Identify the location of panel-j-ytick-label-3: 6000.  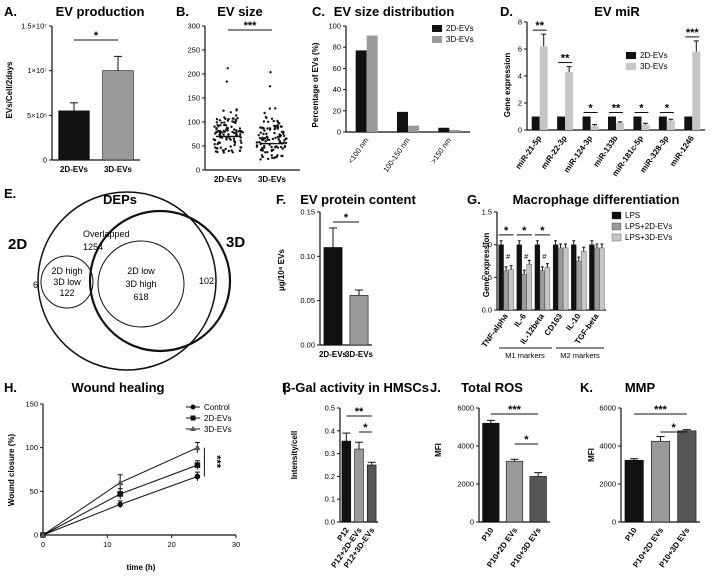
(465, 408).